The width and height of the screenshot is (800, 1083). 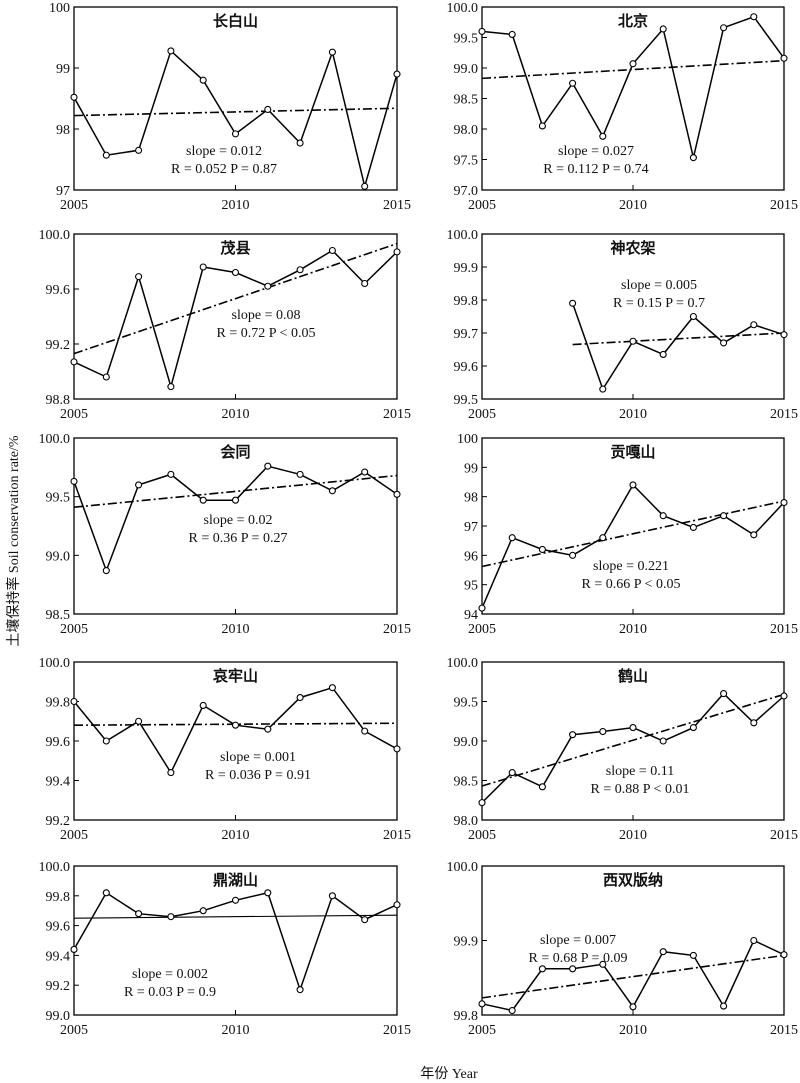 What do you see at coordinates (640, 771) in the screenshot?
I see `slope-annotation: slope = 0.11` at bounding box center [640, 771].